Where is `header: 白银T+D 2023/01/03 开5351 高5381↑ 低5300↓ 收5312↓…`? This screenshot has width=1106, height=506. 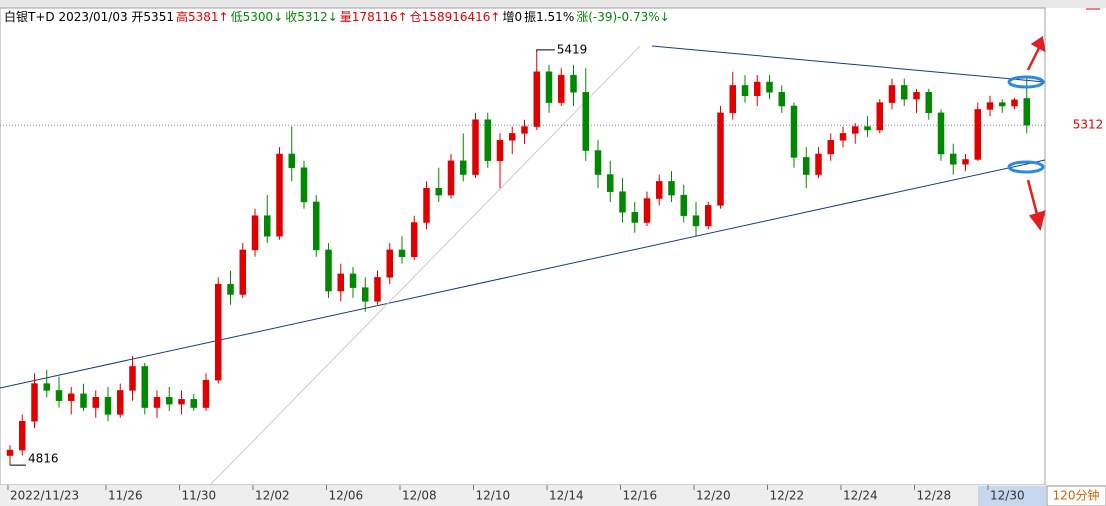 header: 白银T+D 2023/01/03 开5351 高5381↑ 低5300↓ 收5312↓… is located at coordinates (337, 16).